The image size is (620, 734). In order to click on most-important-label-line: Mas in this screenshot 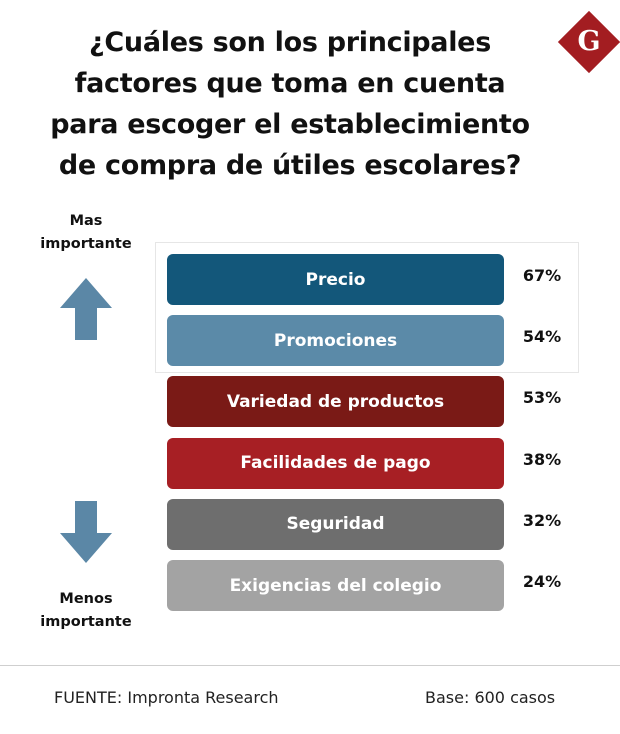, I will do `click(86, 221)`.